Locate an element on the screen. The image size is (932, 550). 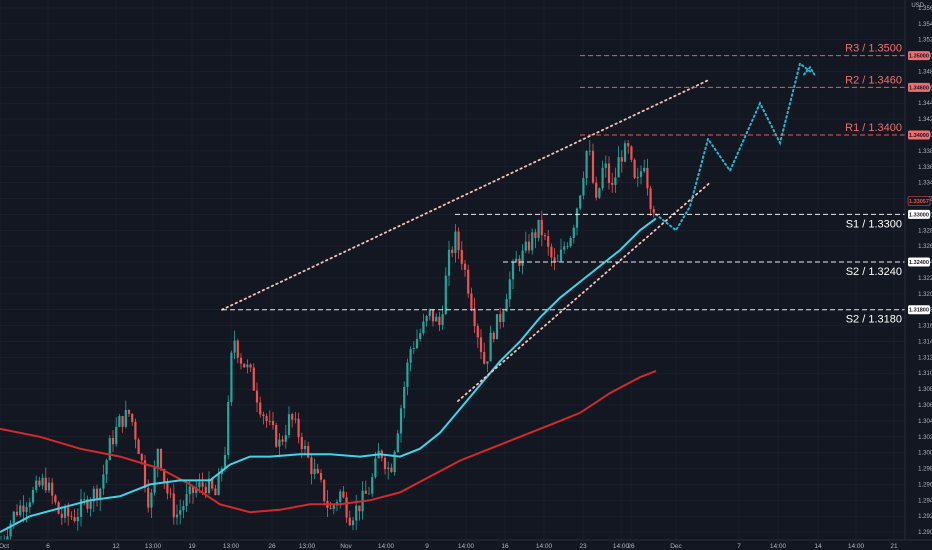
y-tick-label: 1.31400 is located at coordinates (925, 342).